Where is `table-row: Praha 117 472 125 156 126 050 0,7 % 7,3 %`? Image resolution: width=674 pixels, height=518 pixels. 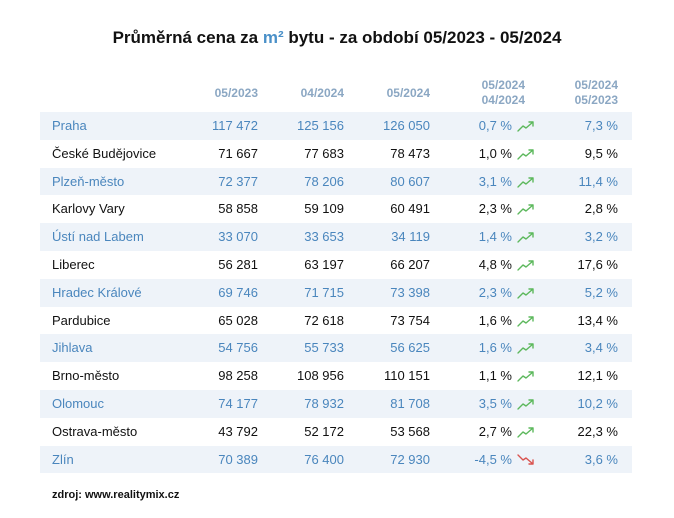 table-row: Praha 117 472 125 156 126 050 0,7 % 7,3 % is located at coordinates (336, 126).